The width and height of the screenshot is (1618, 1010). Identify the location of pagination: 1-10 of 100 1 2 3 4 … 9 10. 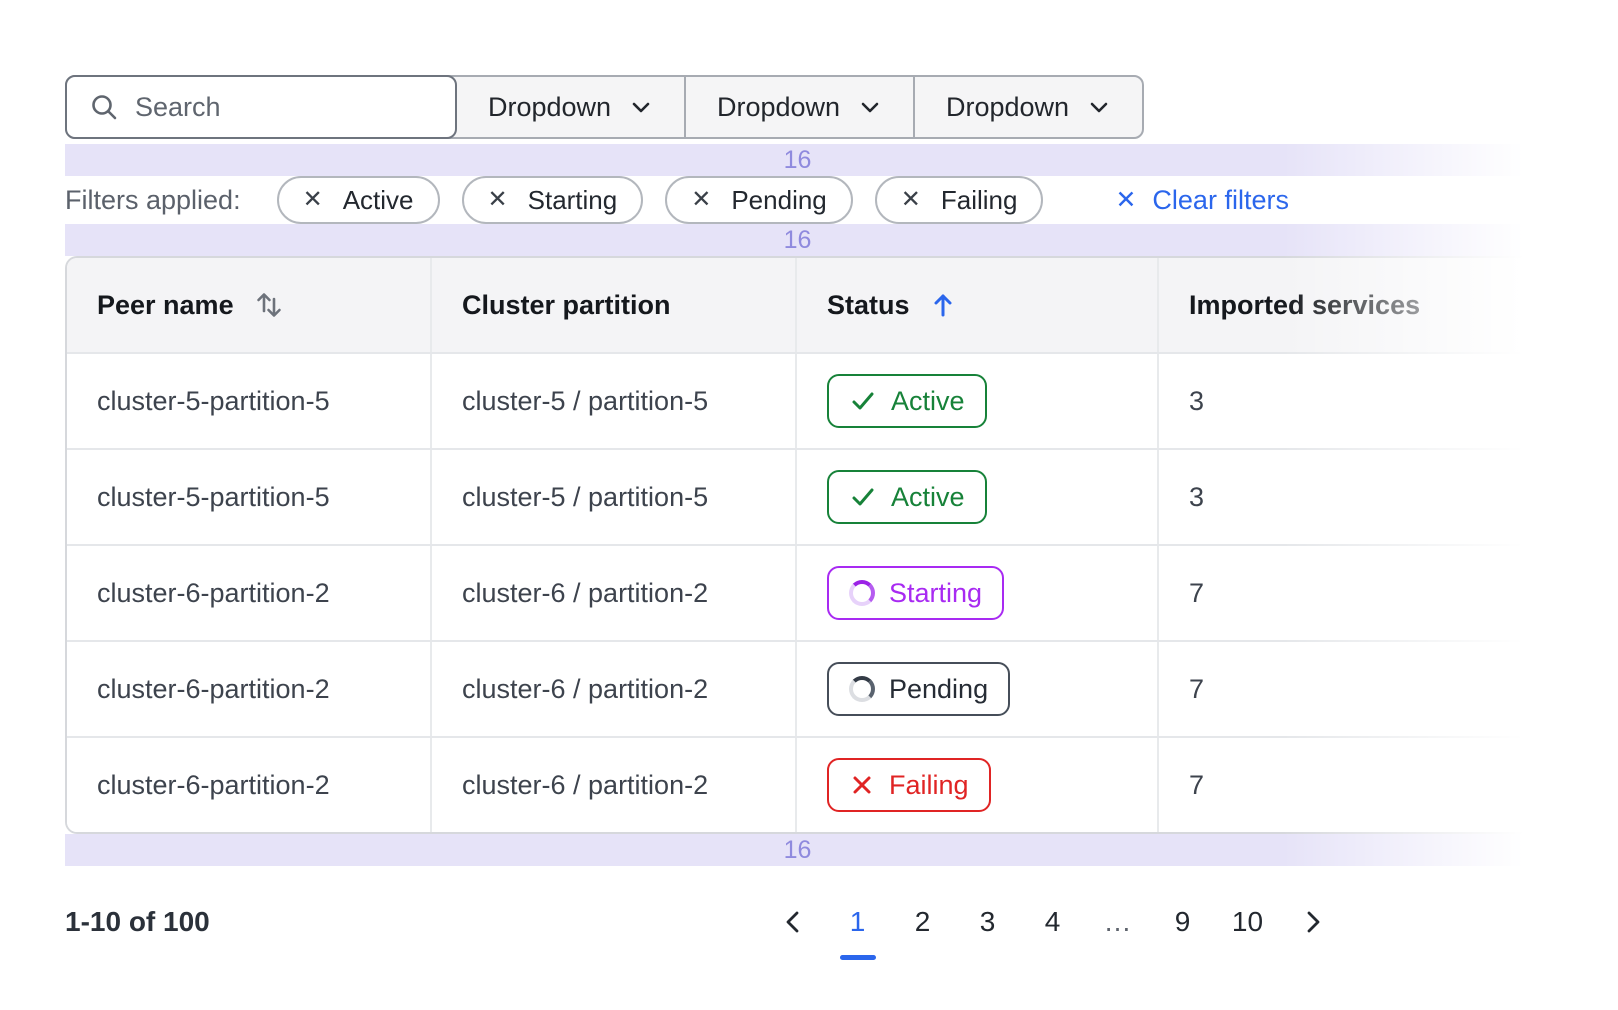
(797, 922).